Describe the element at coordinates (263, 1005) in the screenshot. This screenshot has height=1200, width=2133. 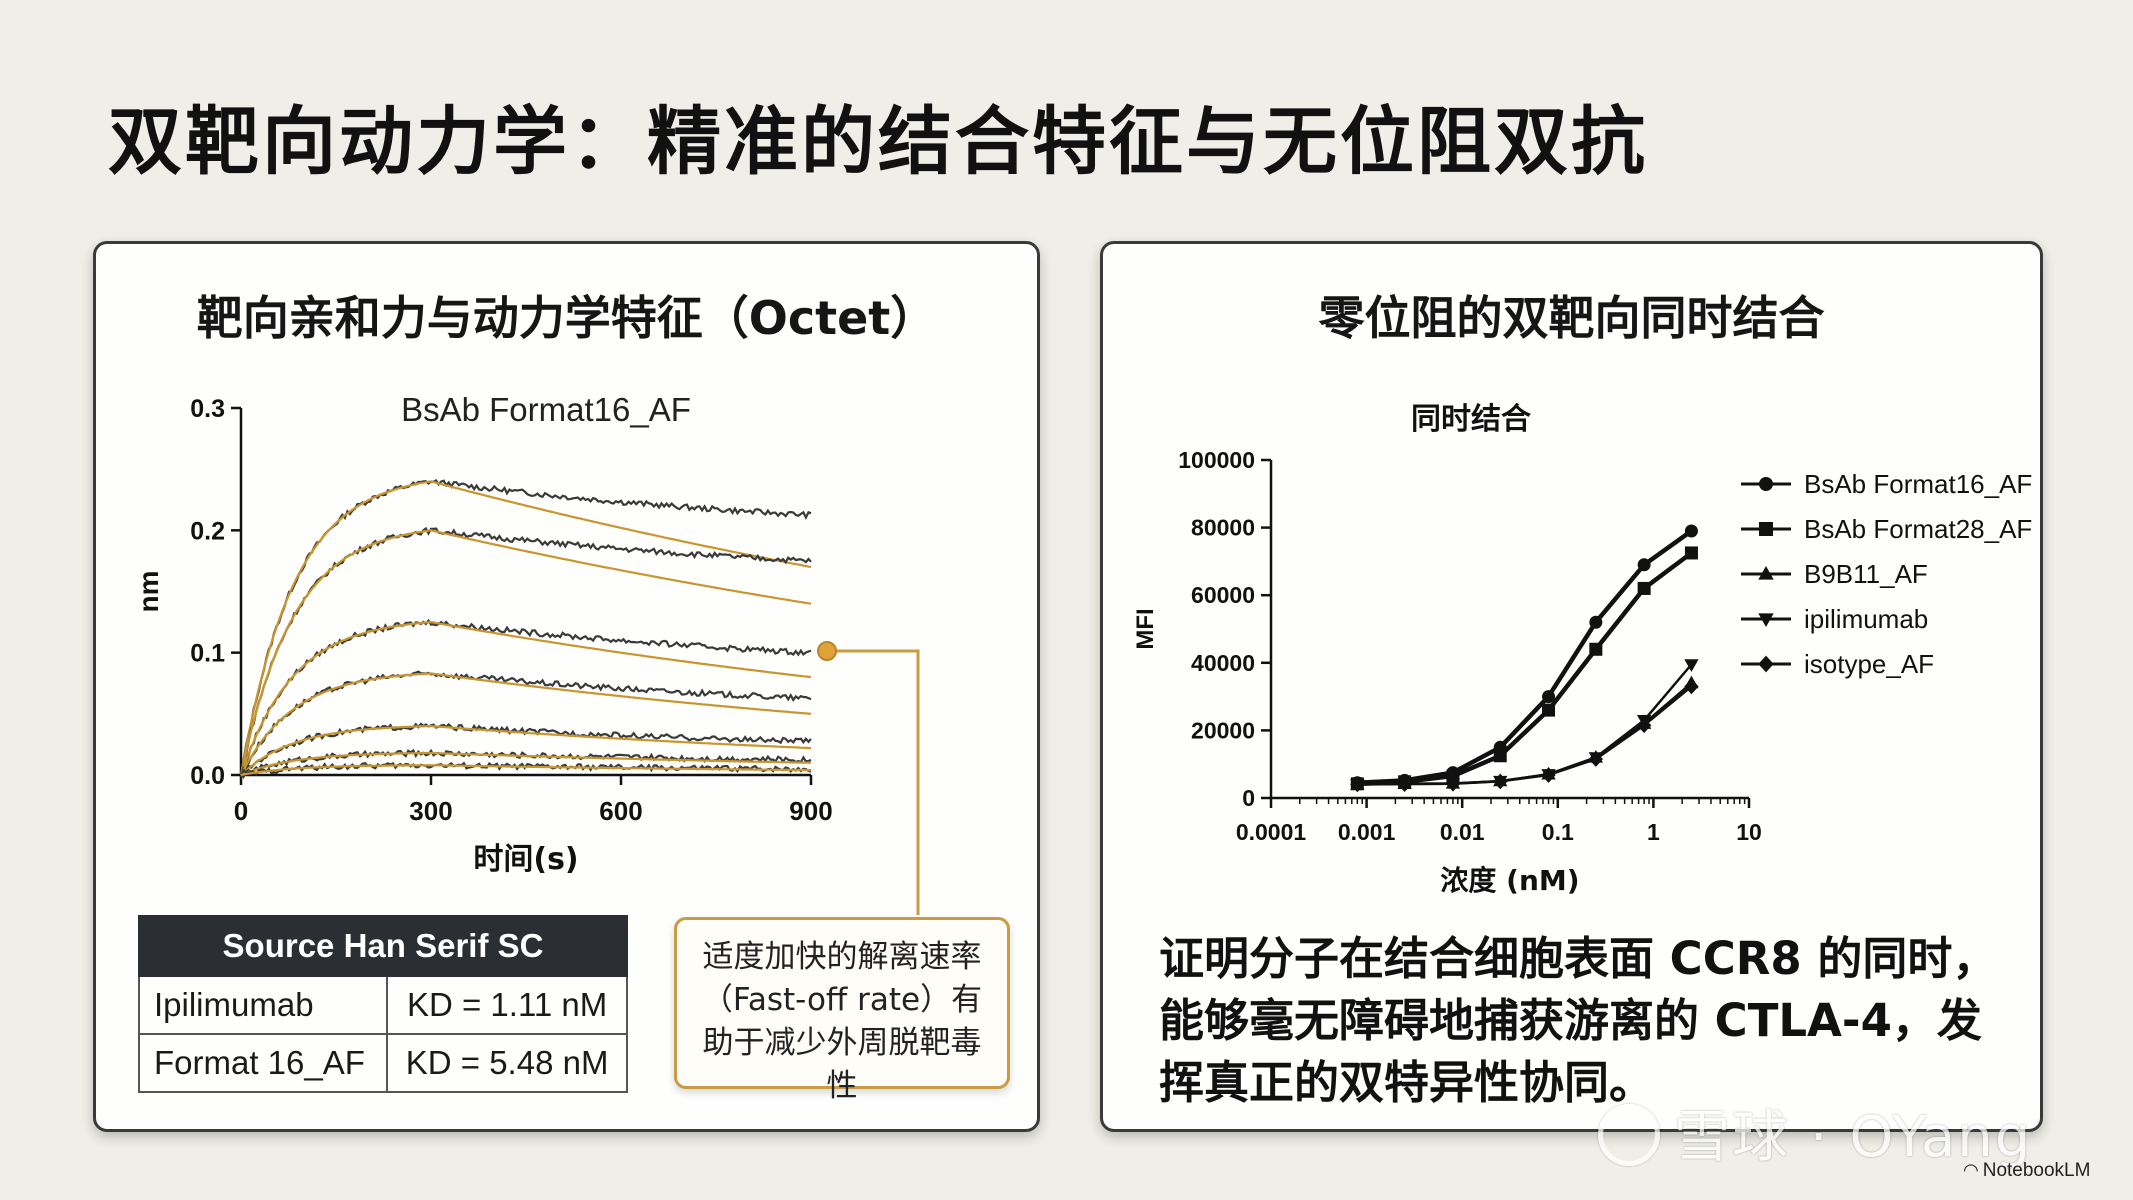
I see `antibody-name: Ipilimumab` at that location.